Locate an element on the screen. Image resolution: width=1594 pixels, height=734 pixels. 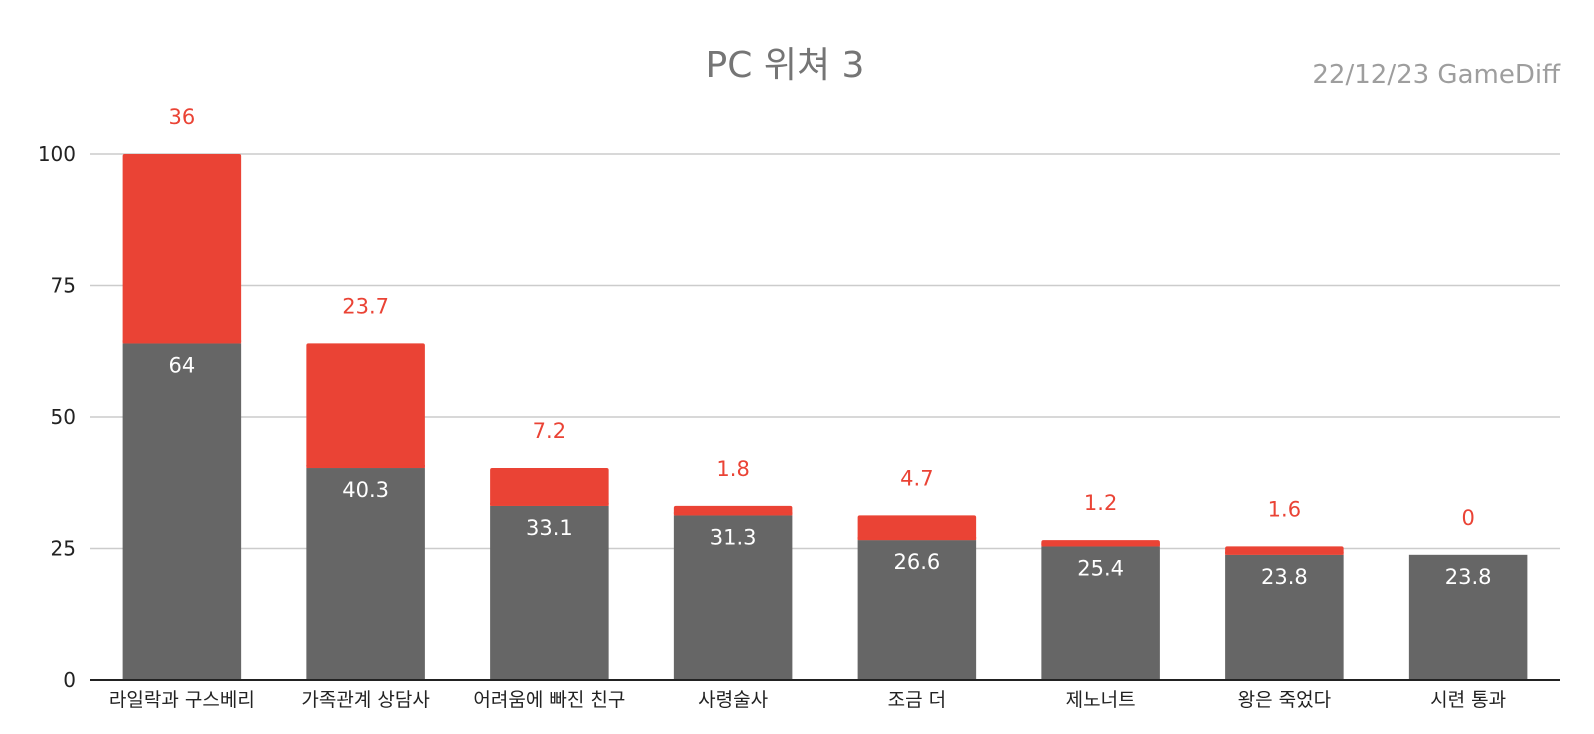
y-tick-label: 75 is located at coordinates (63, 286).